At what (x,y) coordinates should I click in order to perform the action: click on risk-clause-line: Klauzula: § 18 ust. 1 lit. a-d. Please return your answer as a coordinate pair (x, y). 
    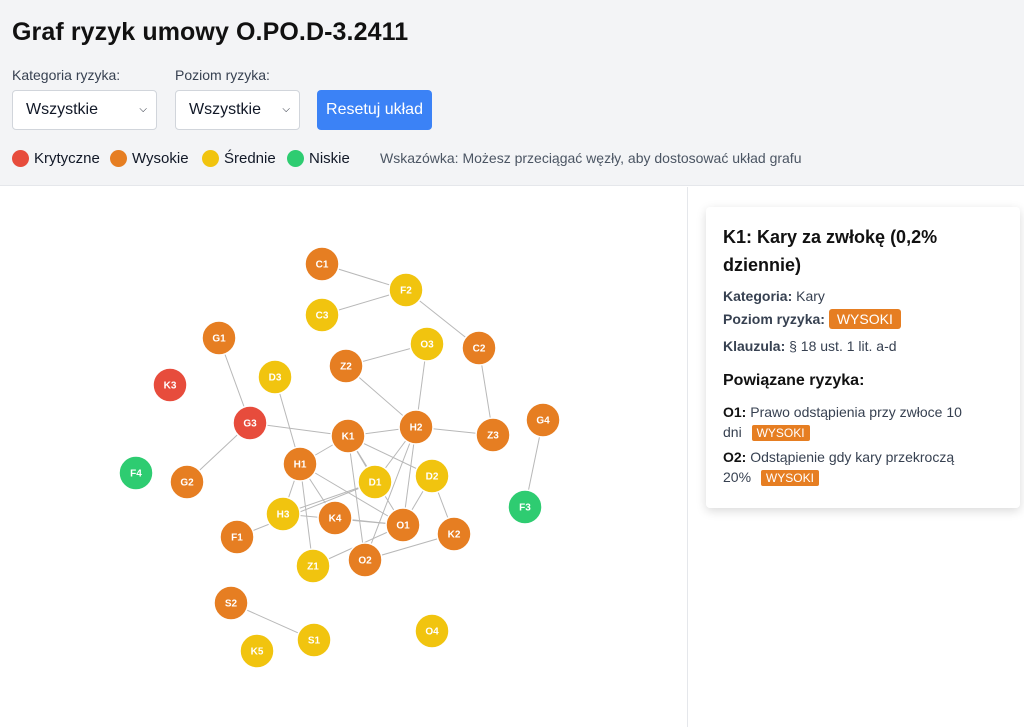
    Looking at the image, I should click on (810, 346).